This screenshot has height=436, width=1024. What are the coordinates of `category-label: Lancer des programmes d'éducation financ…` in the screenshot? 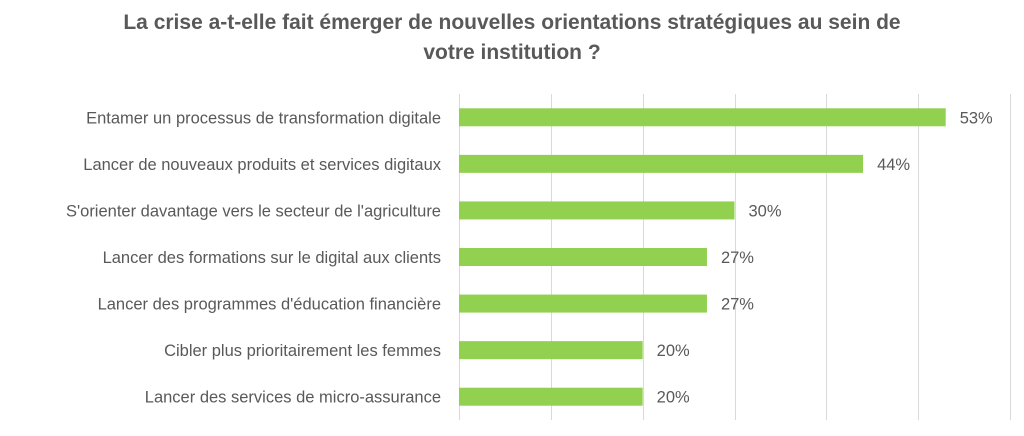 It's located at (269, 305).